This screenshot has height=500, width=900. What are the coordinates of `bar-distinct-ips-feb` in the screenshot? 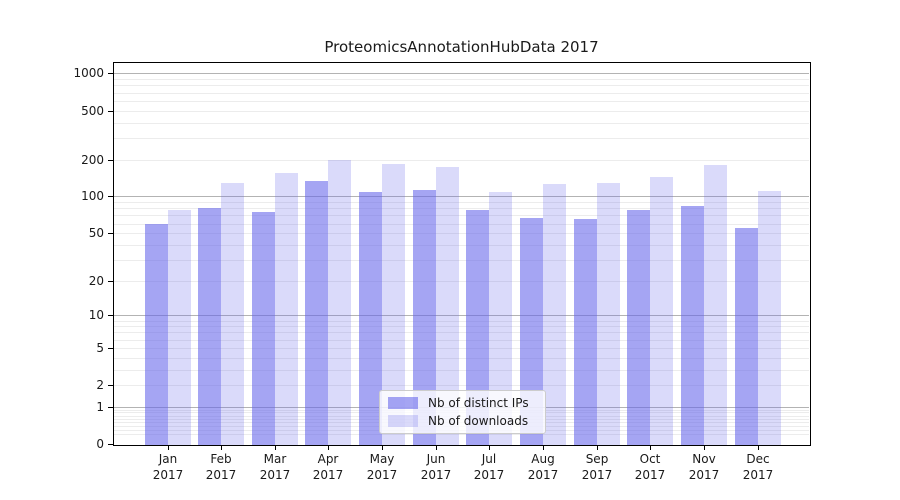 It's located at (210, 326).